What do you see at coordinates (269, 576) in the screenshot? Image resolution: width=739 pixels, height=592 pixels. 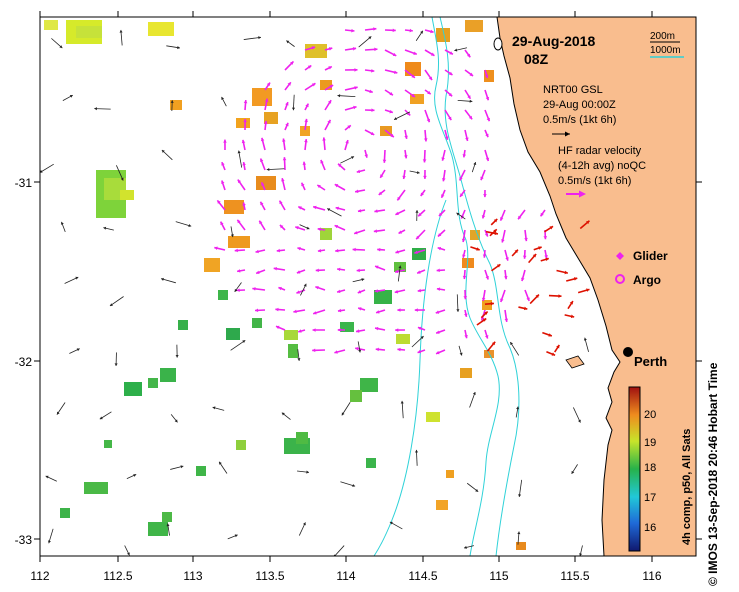 I see `x-tick-label: 113.5` at bounding box center [269, 576].